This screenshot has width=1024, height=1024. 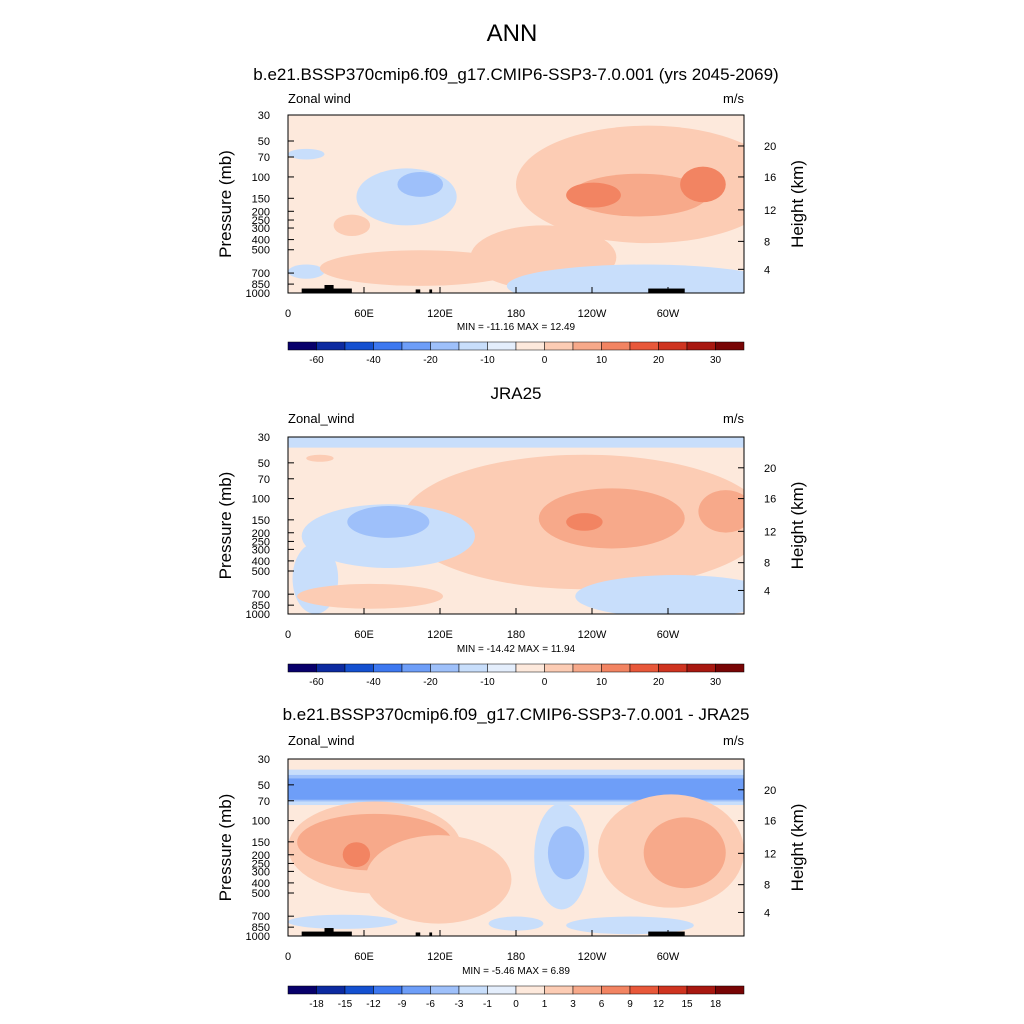 What do you see at coordinates (630, 1004) in the screenshot?
I see `colorbar-label: 9` at bounding box center [630, 1004].